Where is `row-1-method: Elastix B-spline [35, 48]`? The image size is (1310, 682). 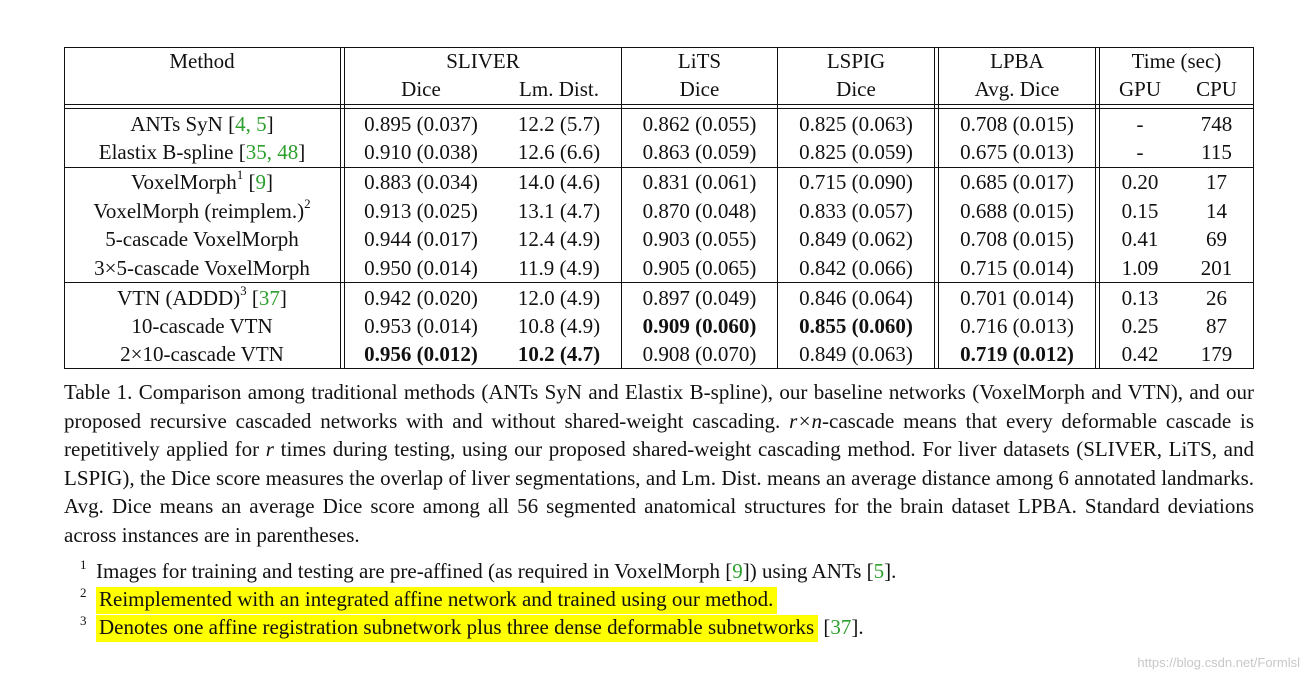 row-1-method: Elastix B-spline [35, 48] is located at coordinates (202, 152).